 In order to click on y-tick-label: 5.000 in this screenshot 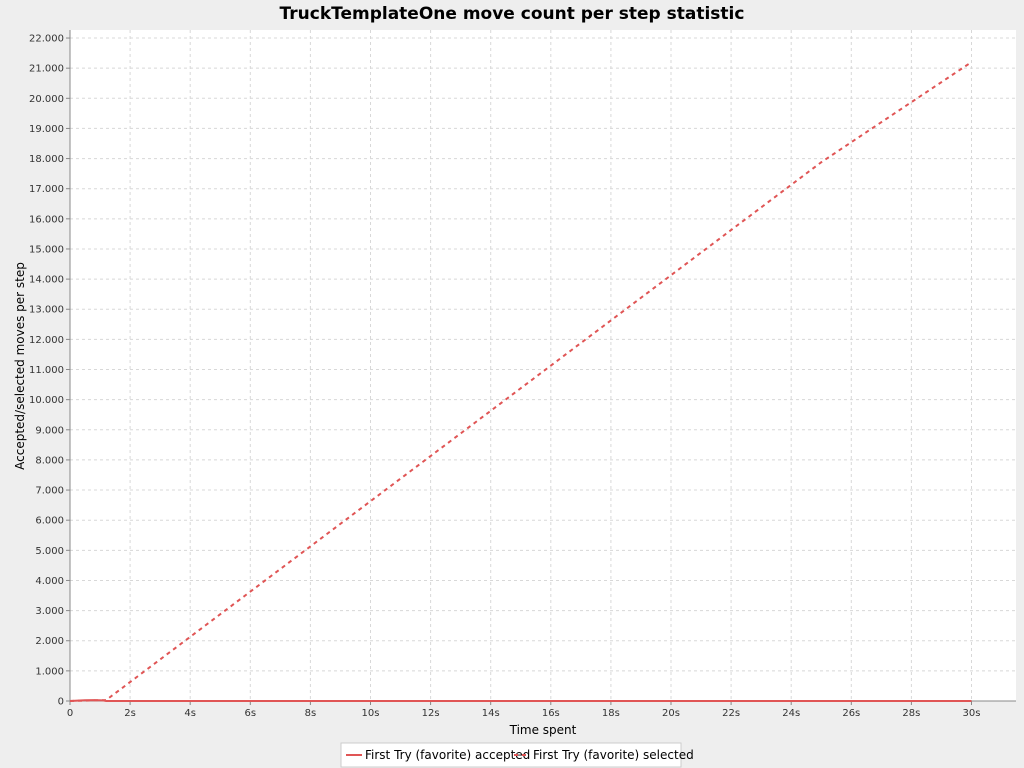, I will do `click(49, 551)`.